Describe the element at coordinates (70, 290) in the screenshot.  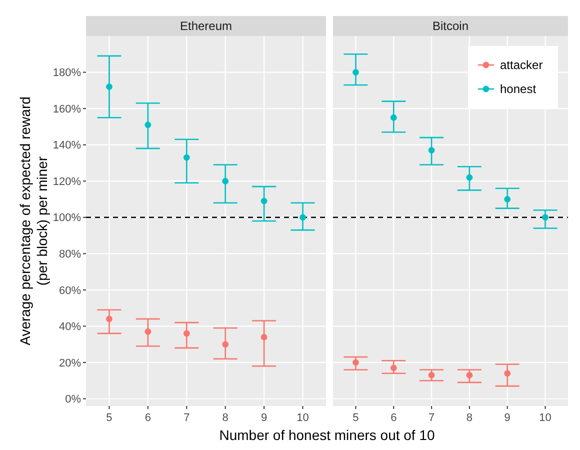
I see `y-tick-label: 60%` at that location.